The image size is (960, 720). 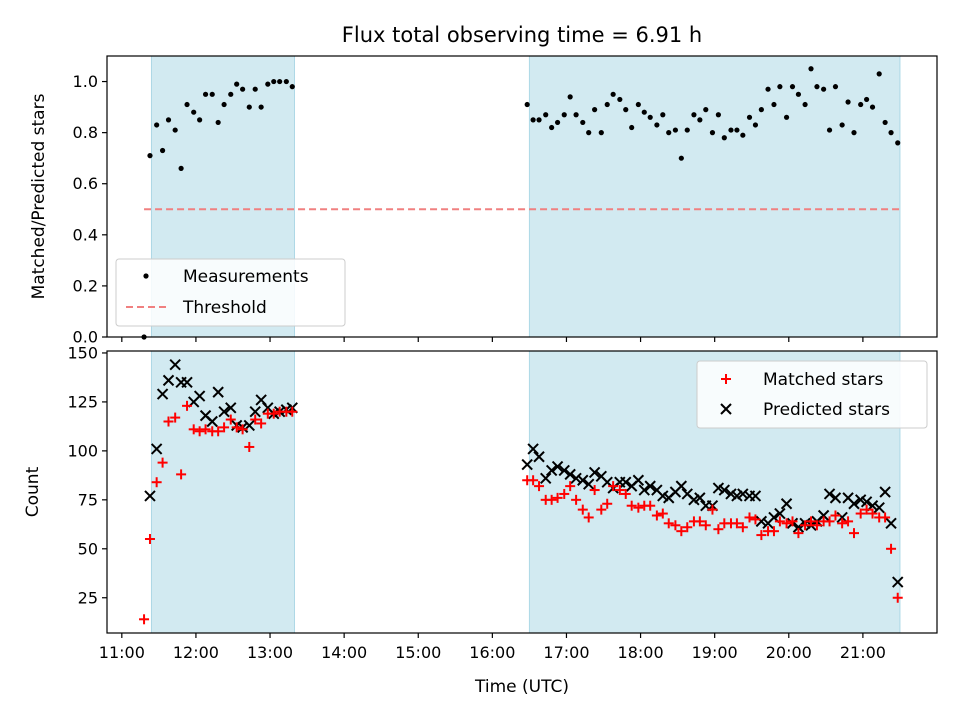 I want to click on count-y-axis-ticks: 25 50 75 100 125 150, so click(x=87, y=475).